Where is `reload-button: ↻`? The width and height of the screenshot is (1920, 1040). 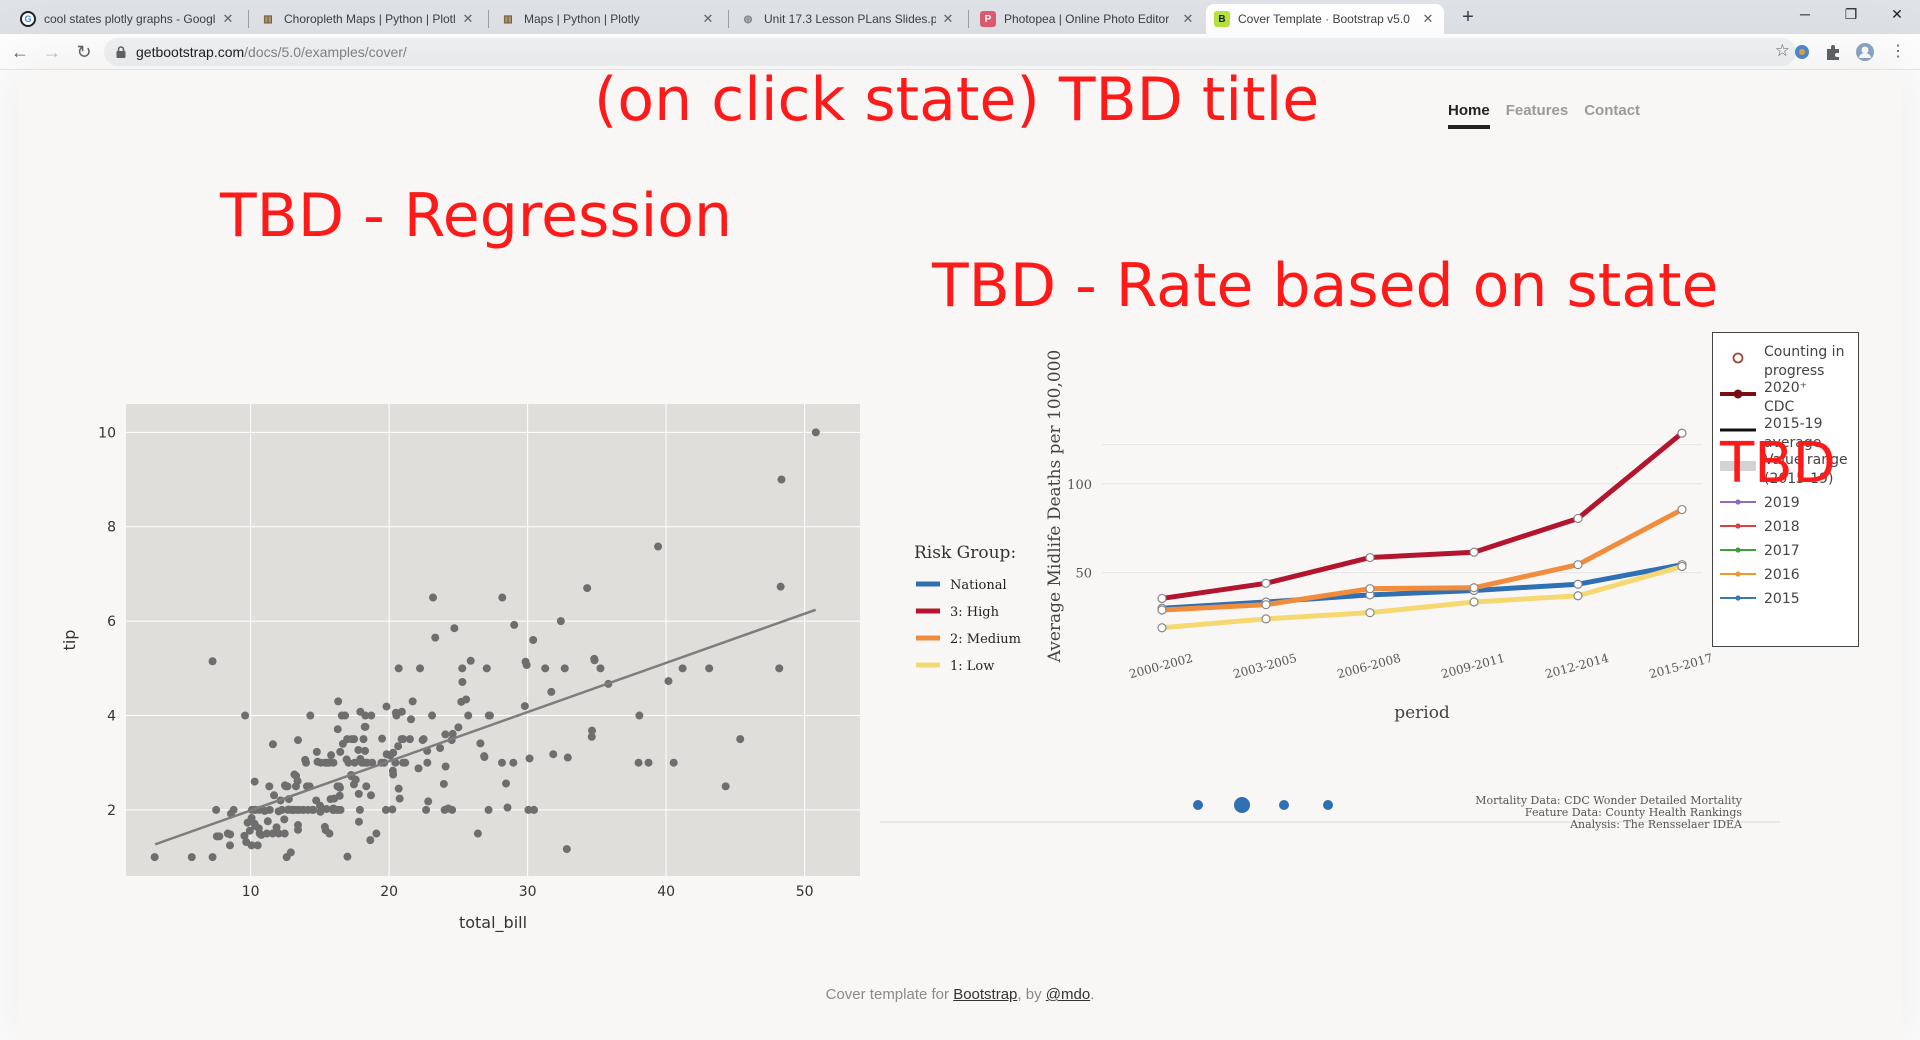
reload-button: ↻ is located at coordinates (84, 52).